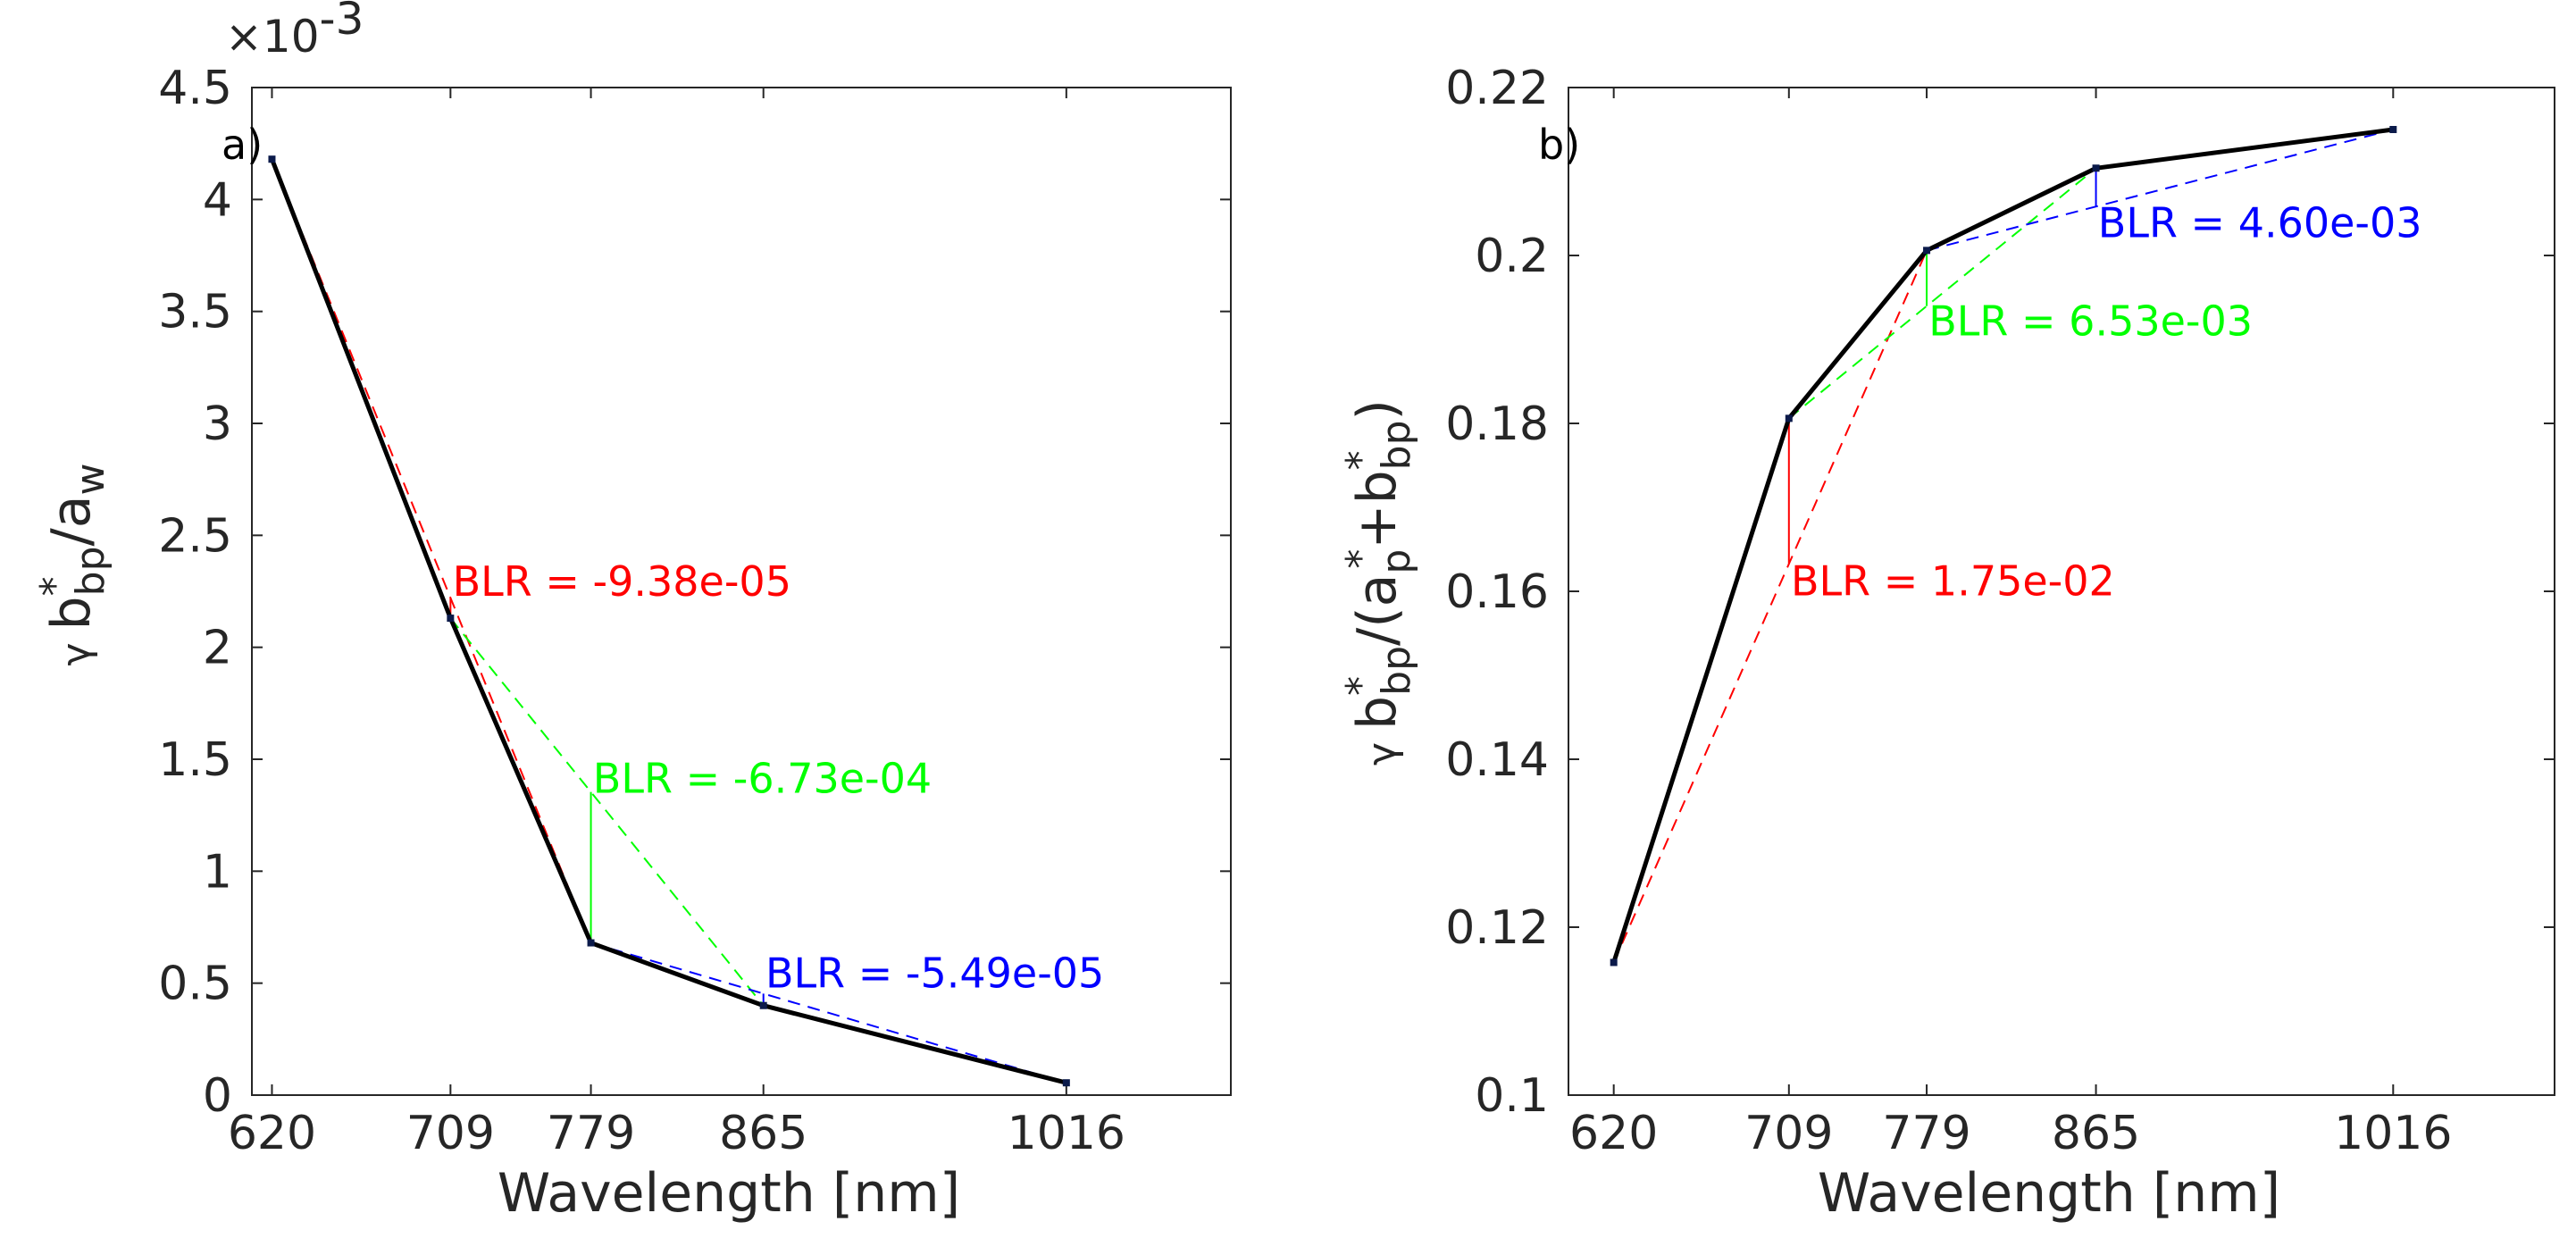 The image size is (2576, 1255). Describe the element at coordinates (195, 312) in the screenshot. I see `y-tick-label: 3.5` at that location.